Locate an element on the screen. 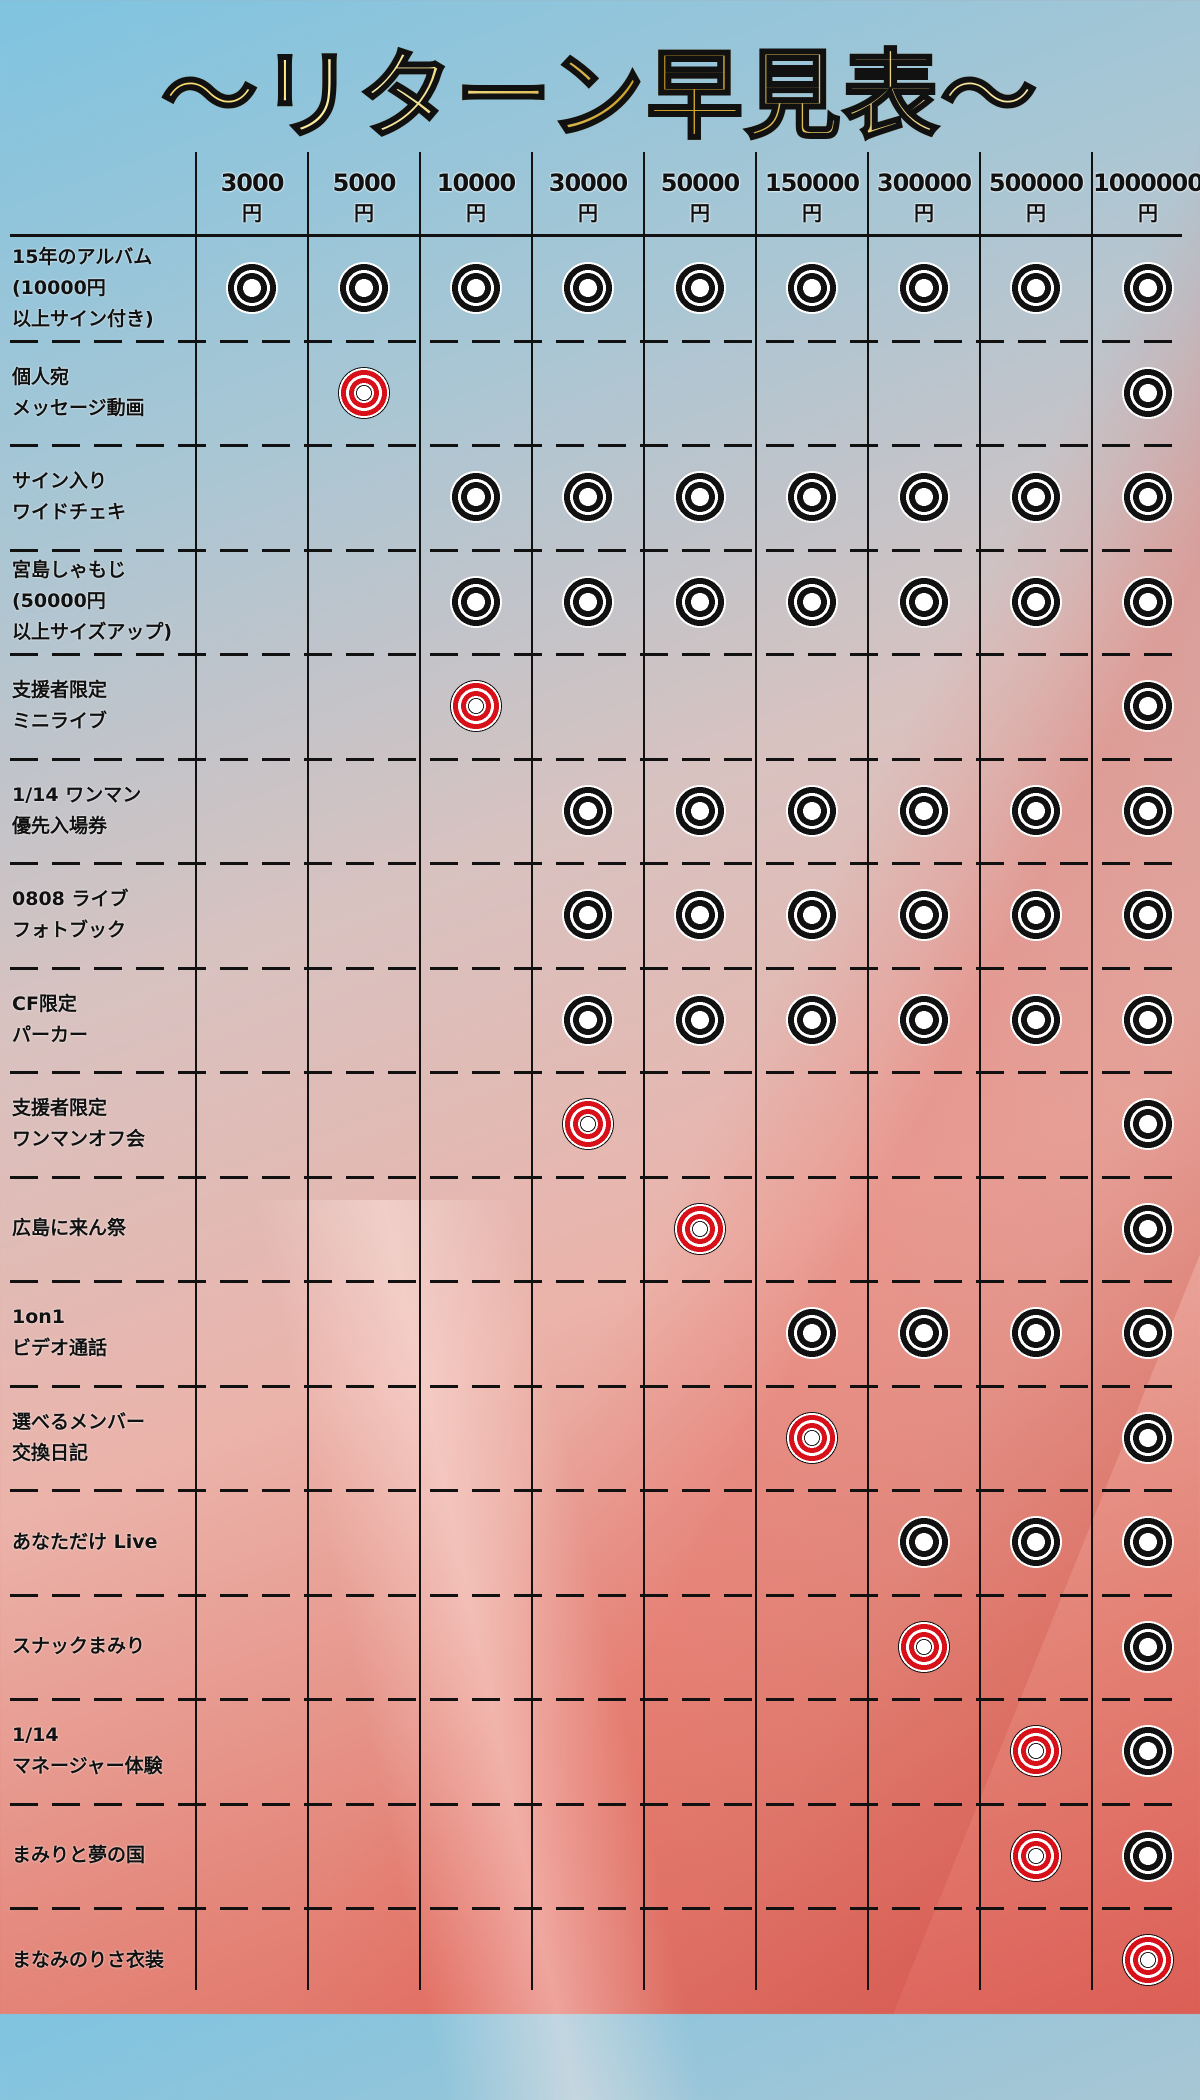 Image resolution: width=1200 pixels, height=2100 pixels. column-header-3000: 3000 円 is located at coordinates (252, 198).